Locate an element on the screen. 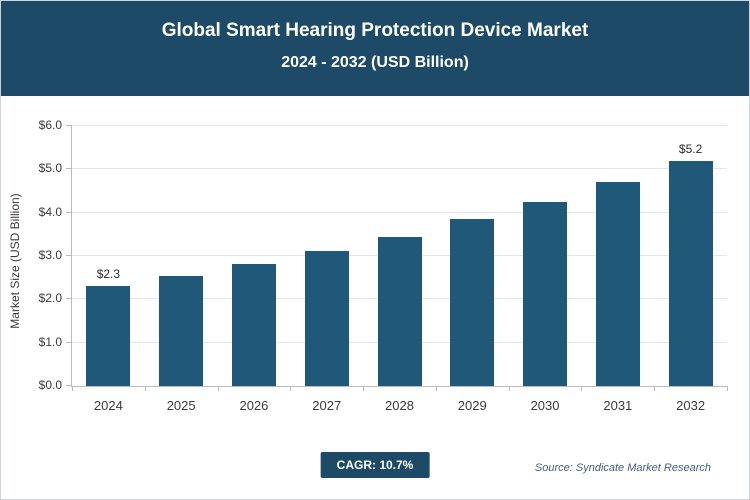  y-tick-label: $2.0 is located at coordinates (50, 298).